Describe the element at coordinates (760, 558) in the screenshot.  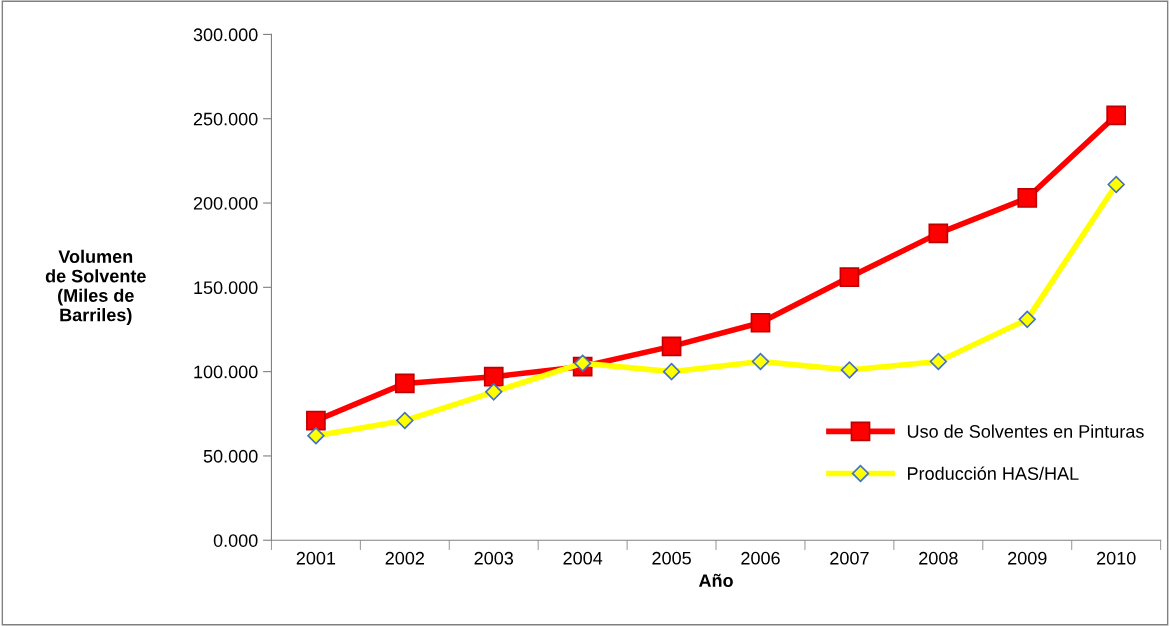
I see `x-tick-label: 2006` at that location.